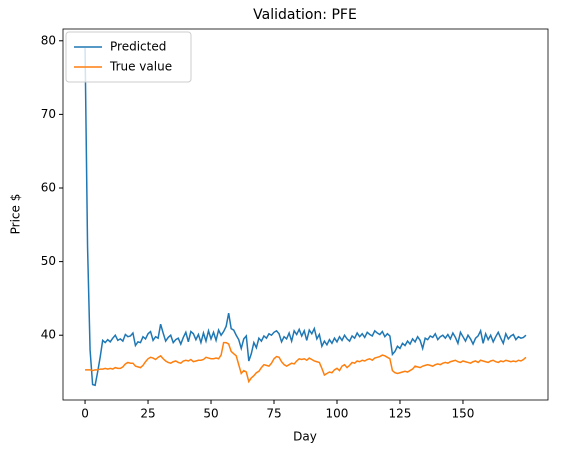  Describe the element at coordinates (306, 362) in the screenshot. I see `data-line` at that location.